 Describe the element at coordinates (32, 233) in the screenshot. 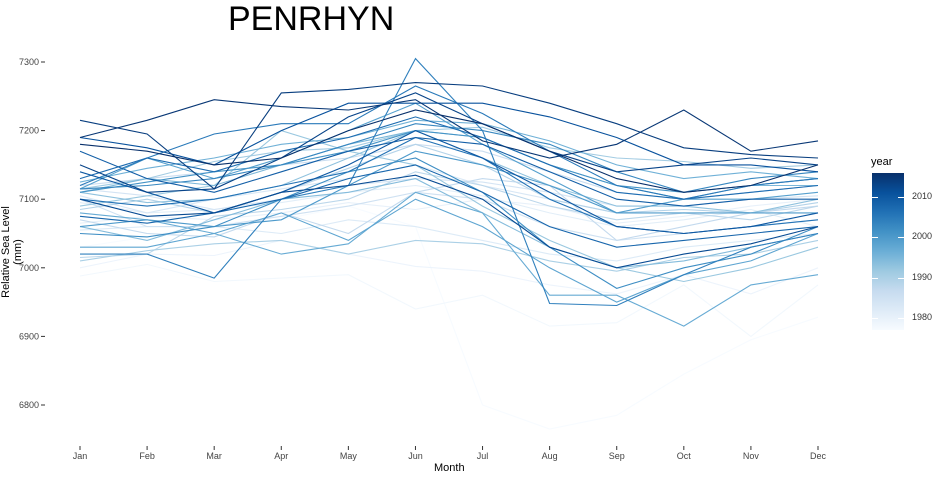

I see `y-axis: 6800 6900 7000 7100 7200 7300` at that location.